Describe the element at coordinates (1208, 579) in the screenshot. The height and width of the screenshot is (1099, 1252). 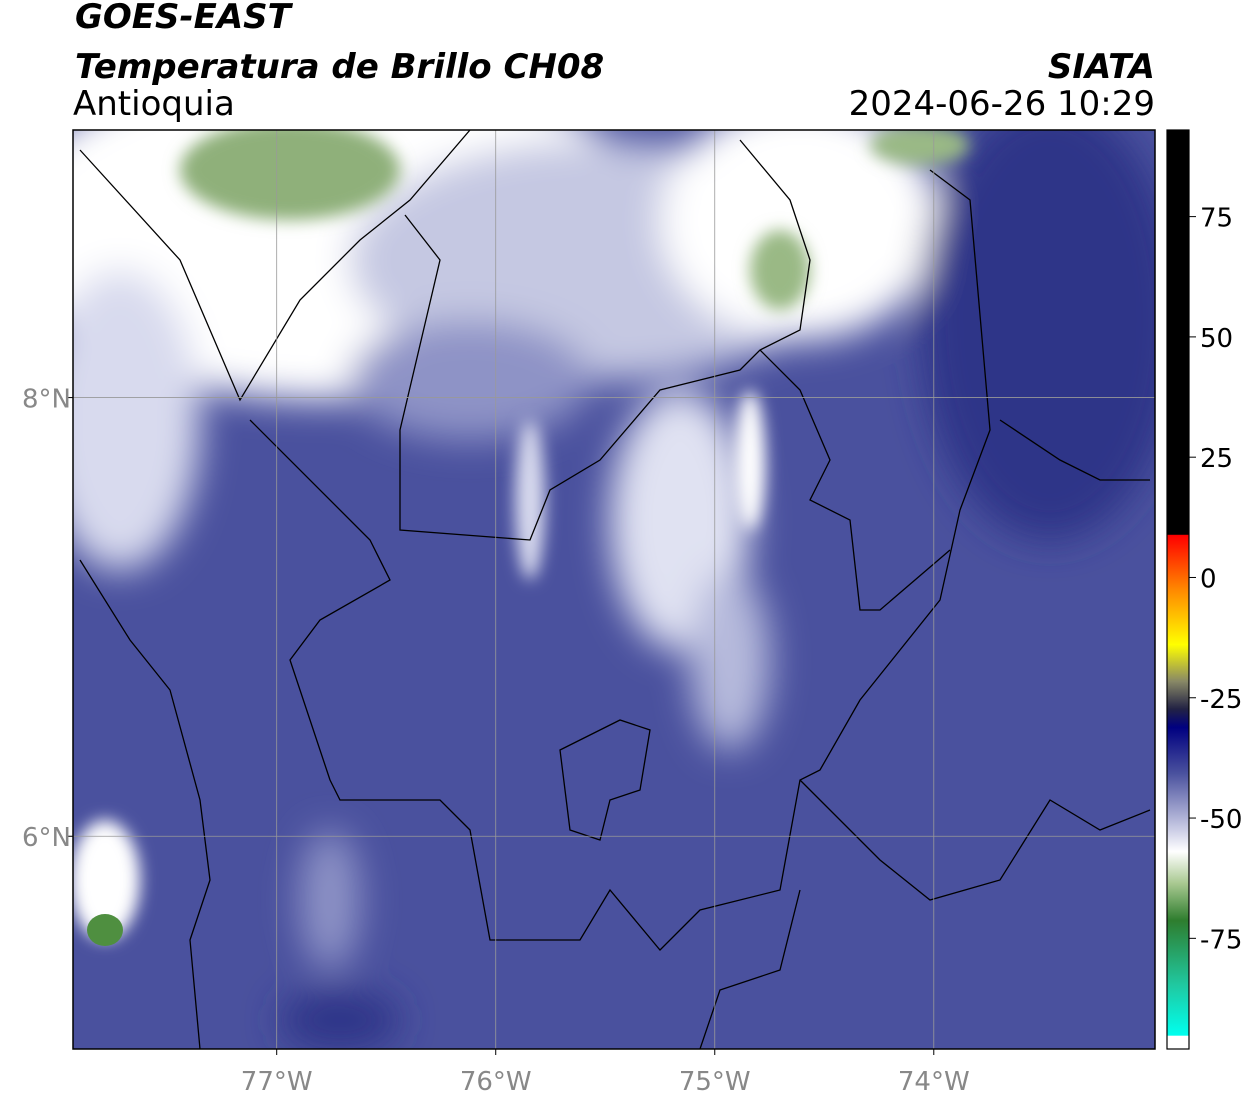
I see `colorbar-tick-label: 0` at that location.